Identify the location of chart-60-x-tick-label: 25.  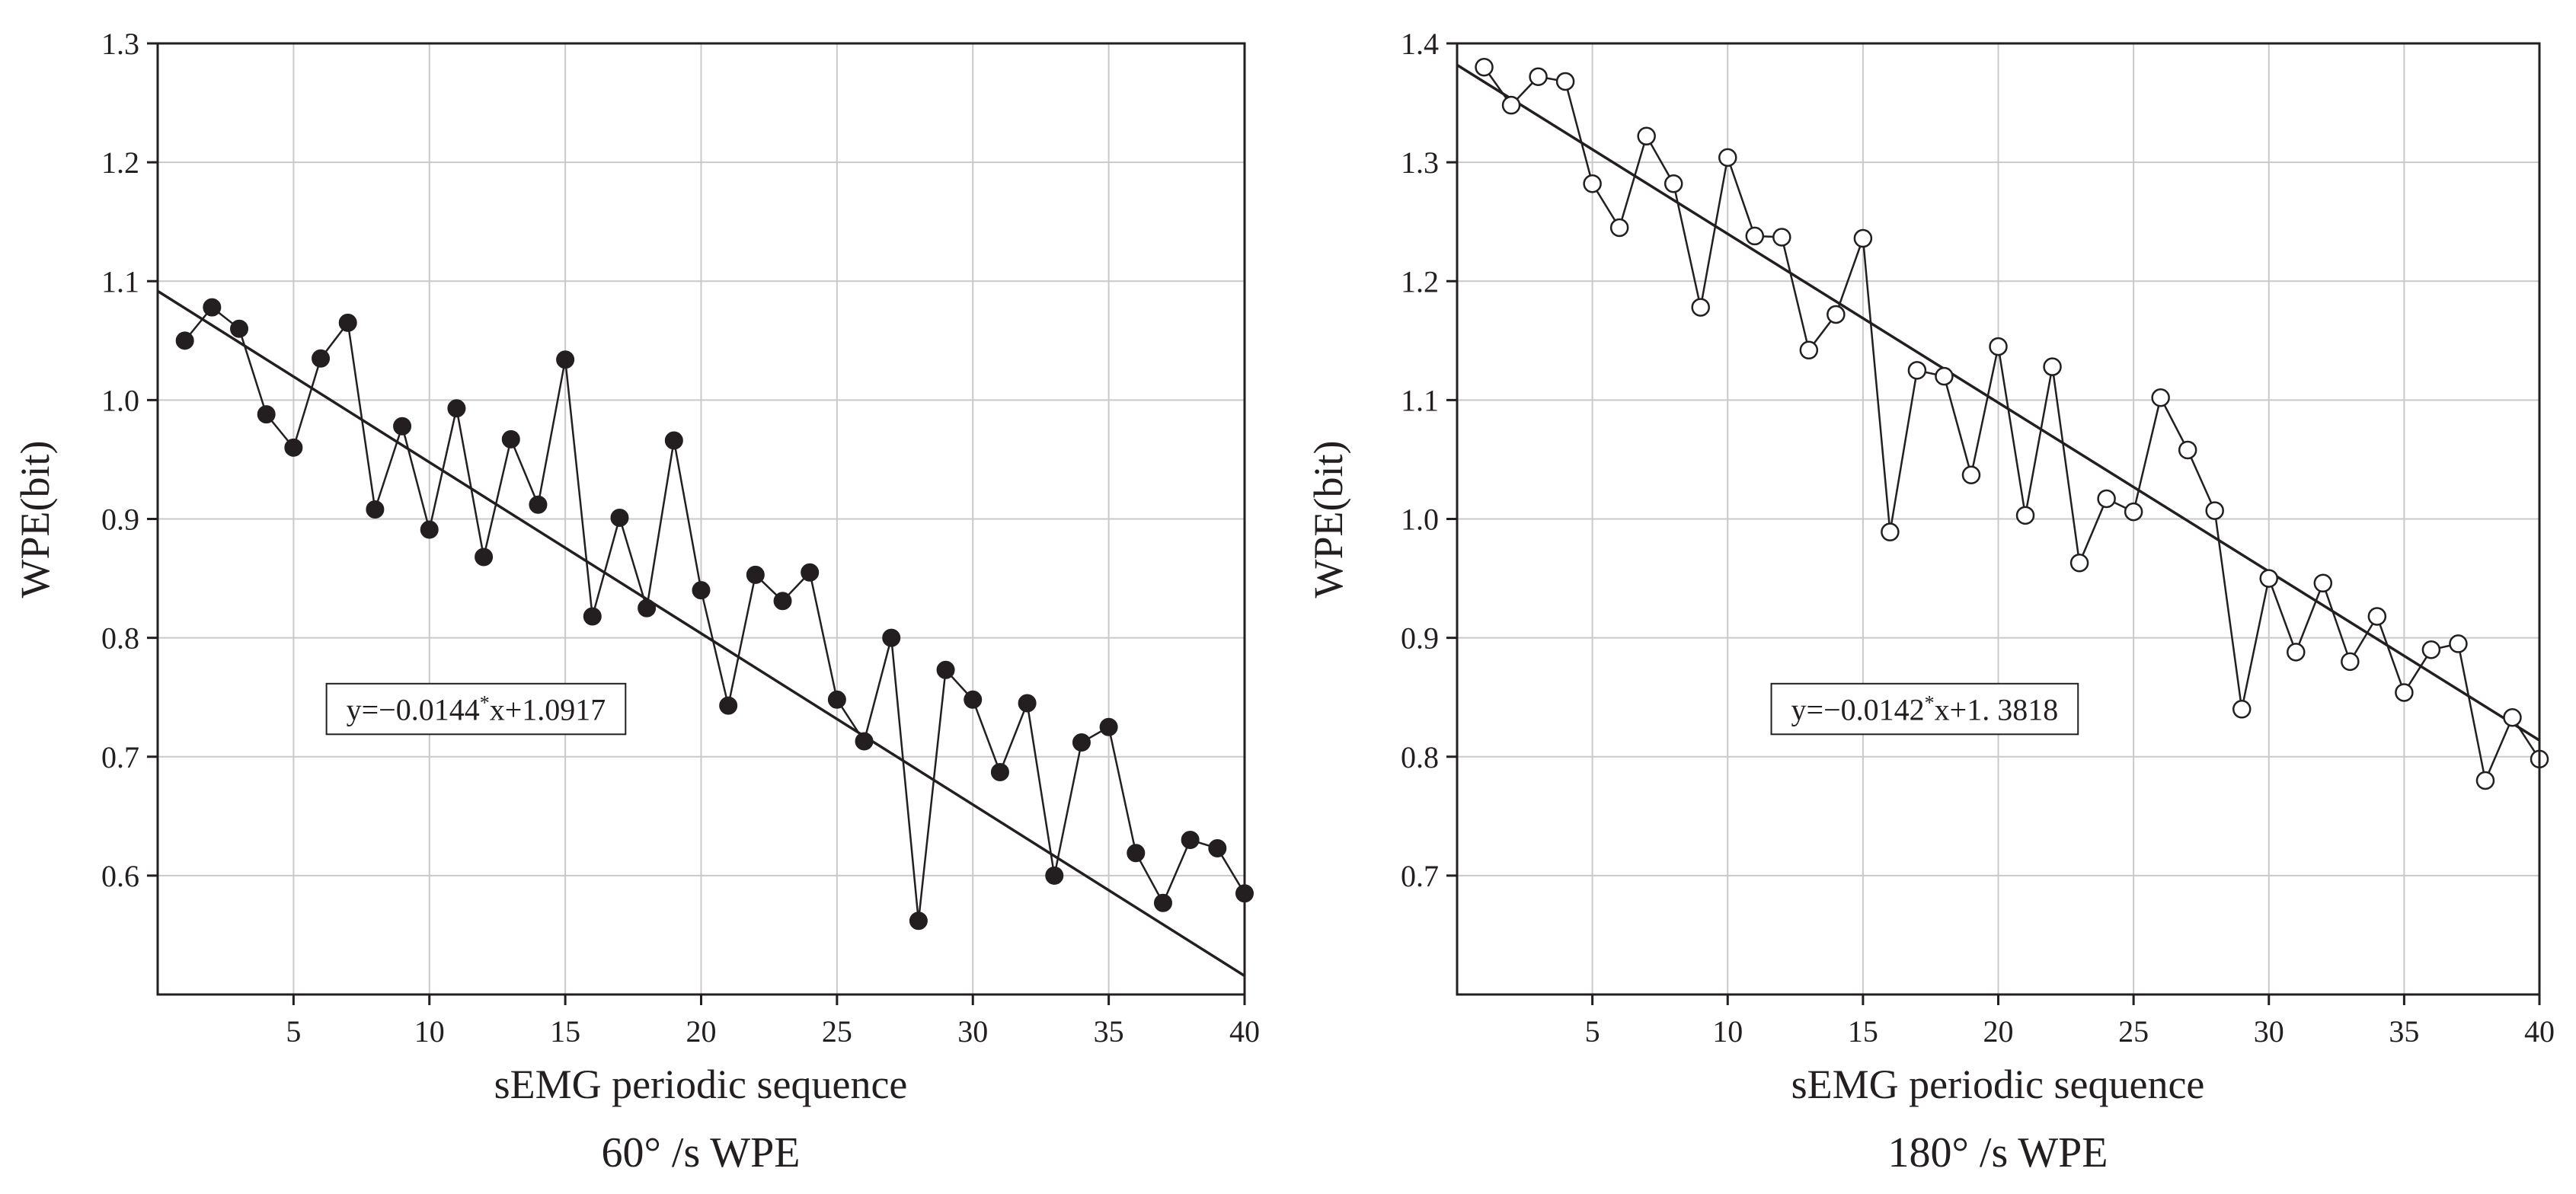
(837, 1032).